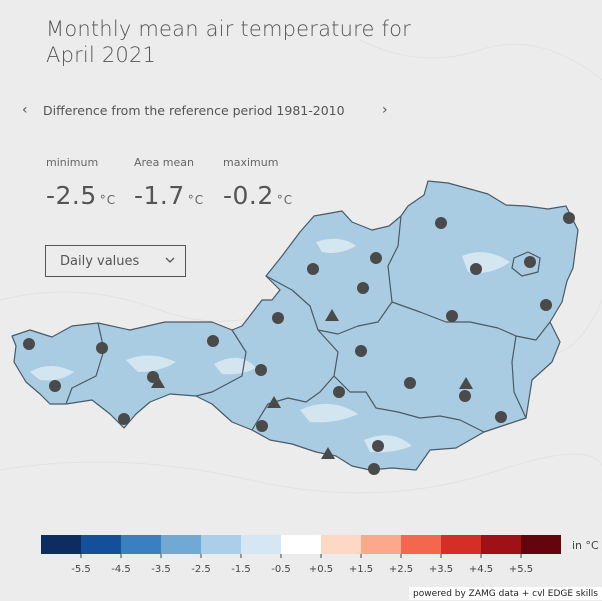 The width and height of the screenshot is (602, 601). I want to click on stat-label: Area mean, so click(164, 162).